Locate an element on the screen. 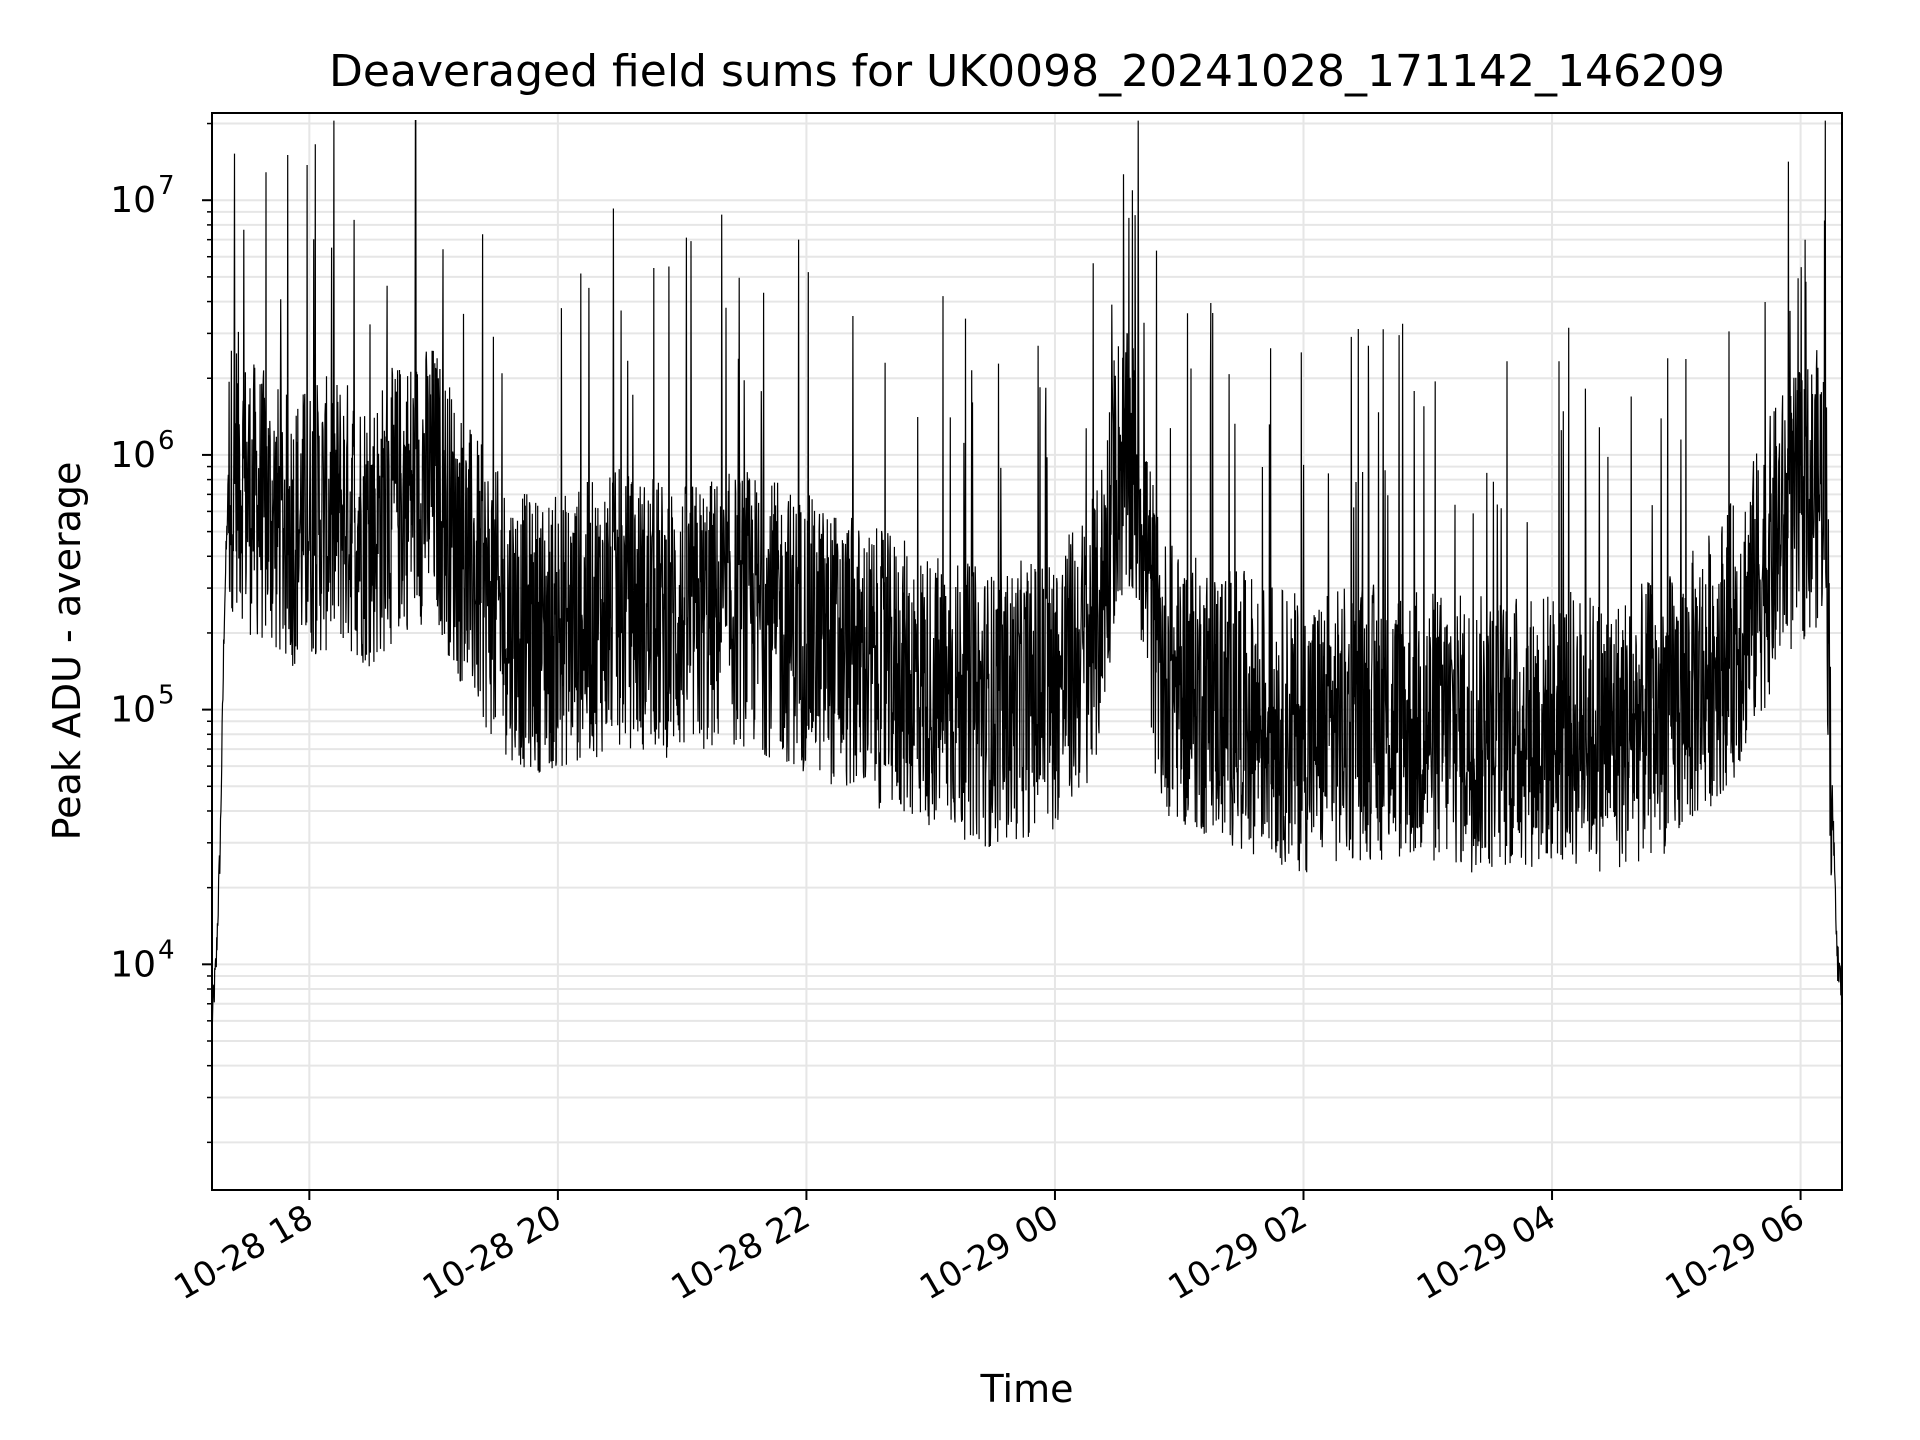 The image size is (1920, 1440). y-tick-exponent: 6 is located at coordinates (166, 441).